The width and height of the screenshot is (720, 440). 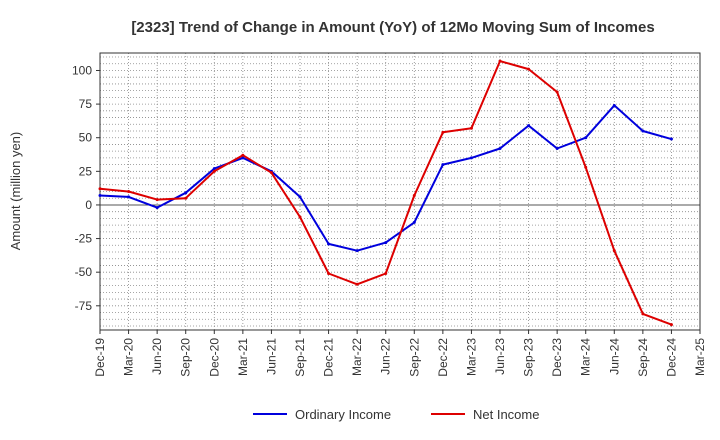 What do you see at coordinates (329, 357) in the screenshot?
I see `x-tick-label: Dec-21` at bounding box center [329, 357].